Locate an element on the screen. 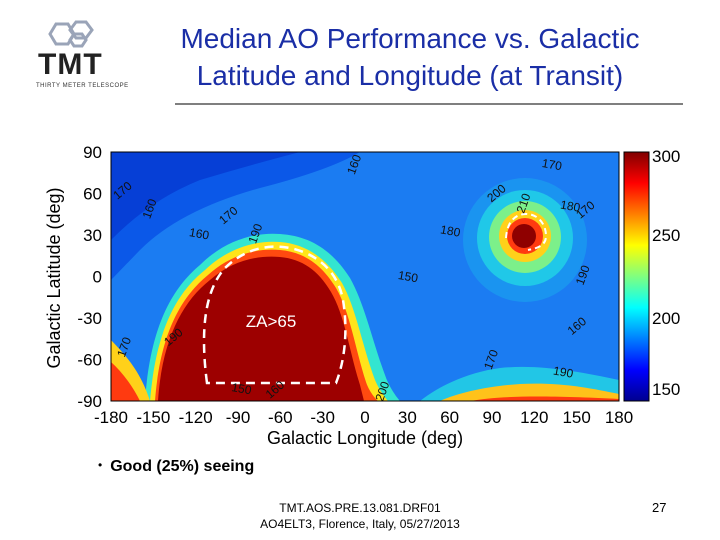  footer-line-1: TMT.AOS.PRE.13.081.DRF01 is located at coordinates (360, 508).